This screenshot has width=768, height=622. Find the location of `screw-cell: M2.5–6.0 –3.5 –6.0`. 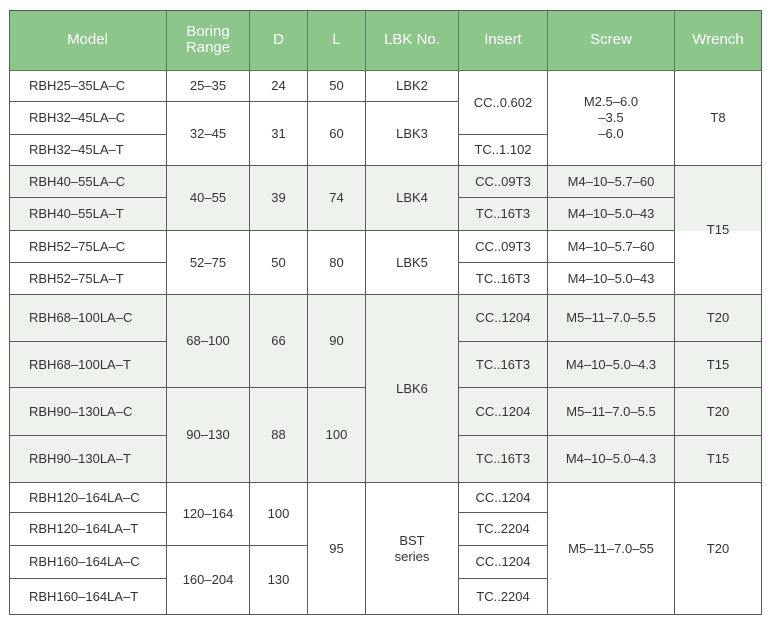

screw-cell: M2.5–6.0 –3.5 –6.0 is located at coordinates (611, 118).